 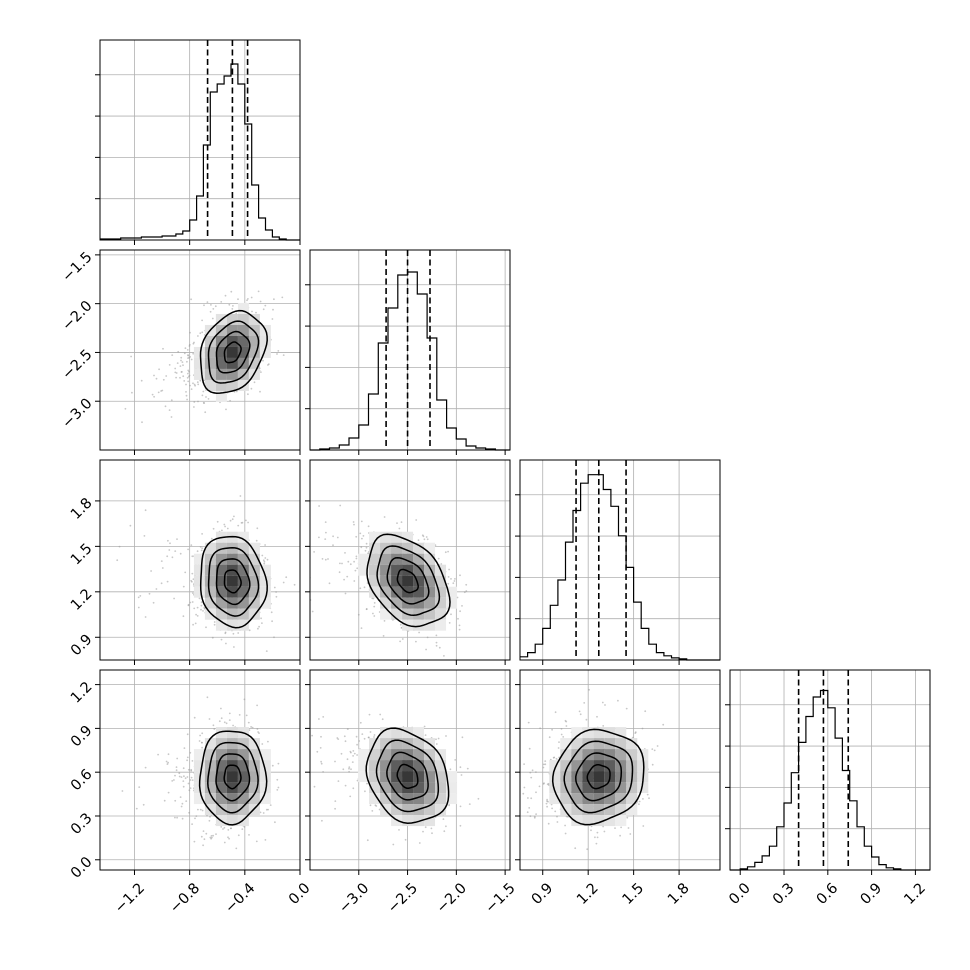 I want to click on contour-line, so click(x=233, y=351).